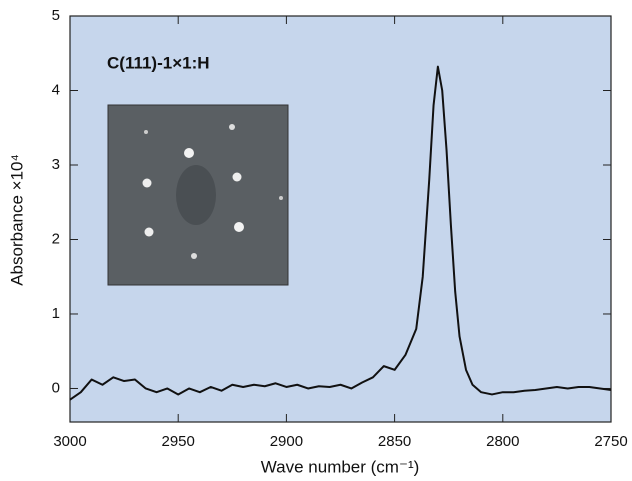 This screenshot has height=481, width=632. Describe the element at coordinates (158, 62) in the screenshot. I see `annotation: C(111)-1×1:H` at that location.